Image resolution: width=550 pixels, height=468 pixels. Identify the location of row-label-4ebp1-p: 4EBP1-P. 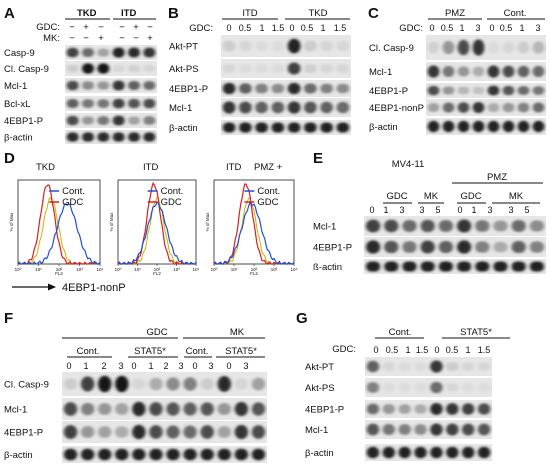
(23, 433).